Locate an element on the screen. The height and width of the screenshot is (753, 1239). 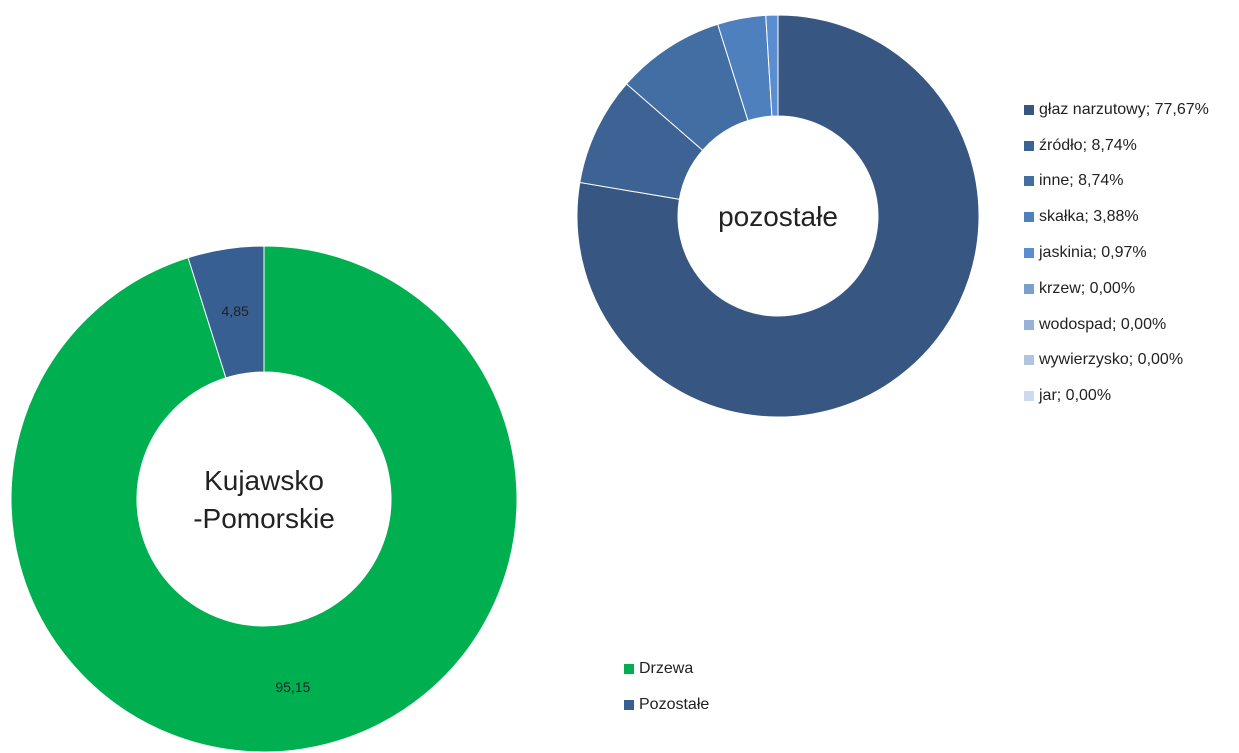
legend-item: wodospad; 0,00% is located at coordinates (1116, 325).